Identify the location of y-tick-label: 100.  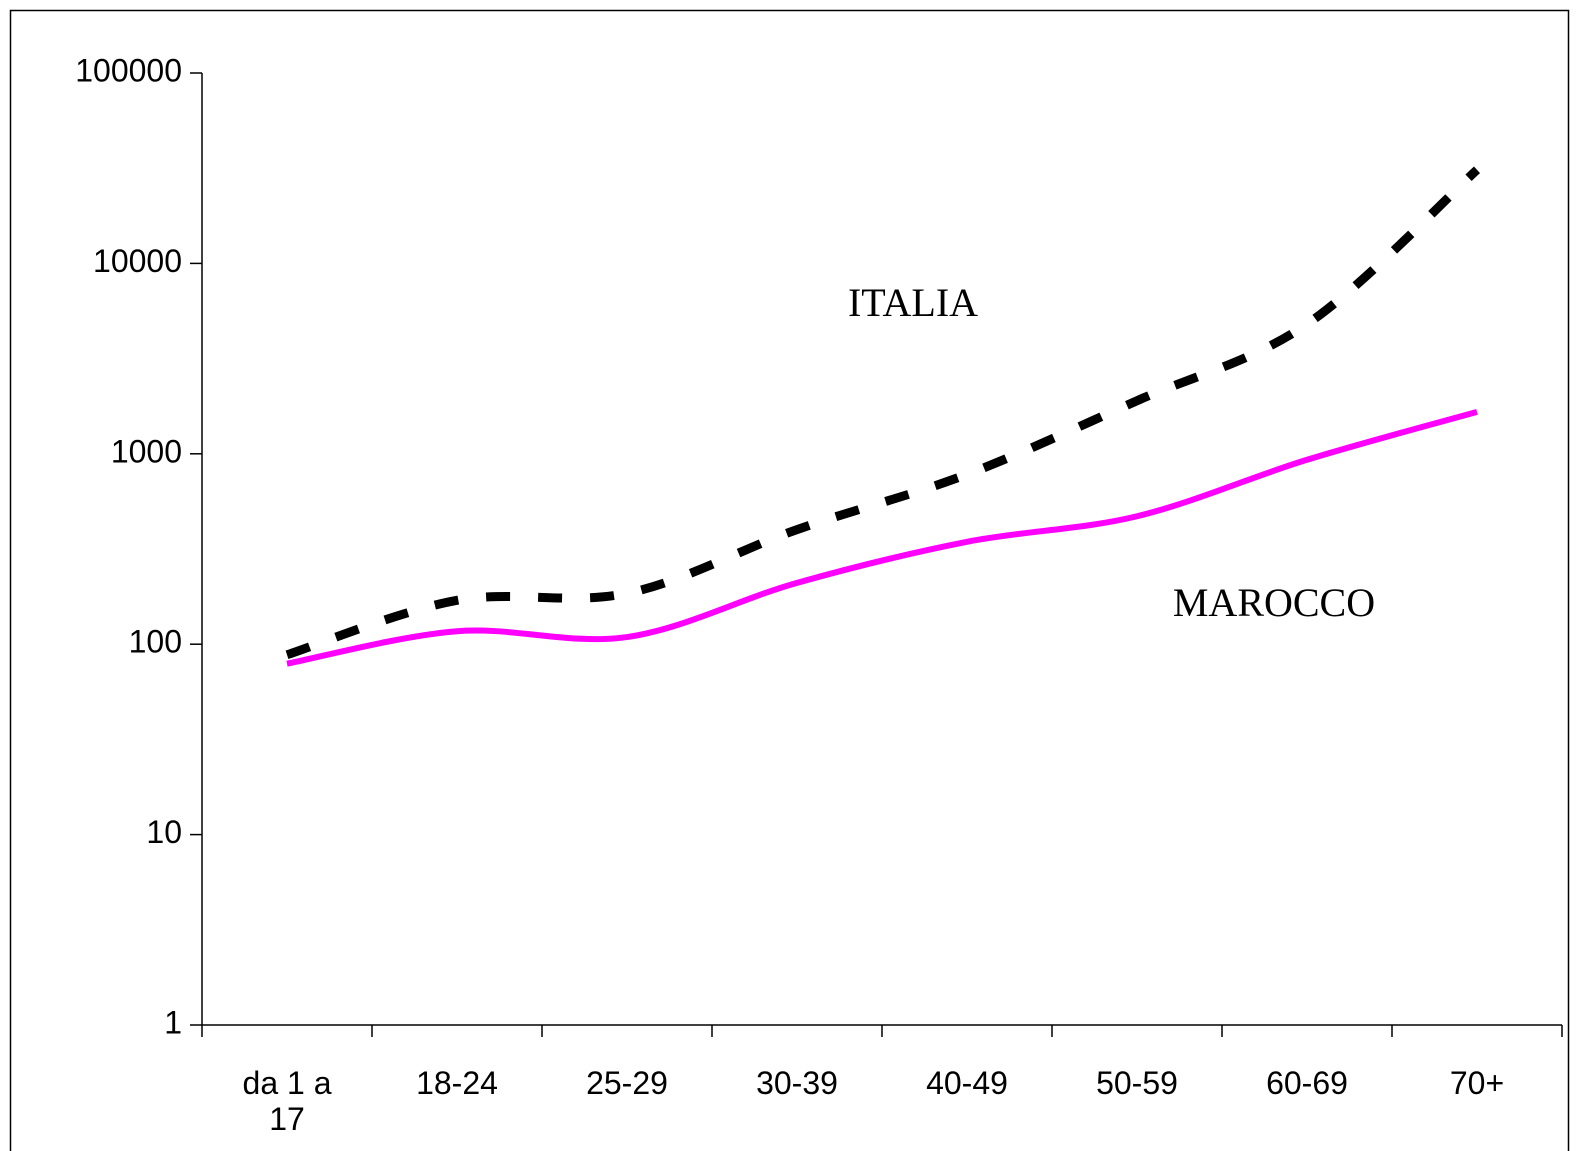
(155, 642).